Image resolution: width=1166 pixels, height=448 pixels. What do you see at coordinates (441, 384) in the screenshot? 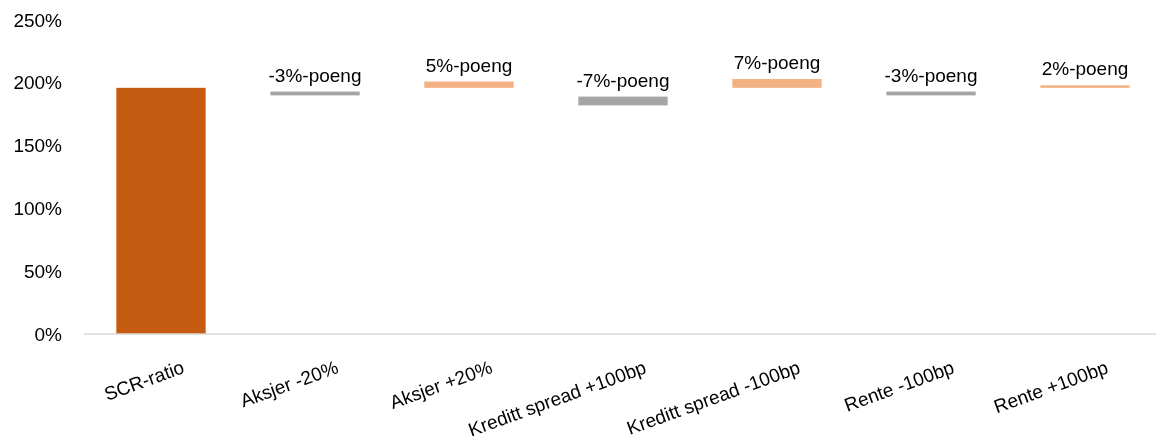
I see `x-tick-label: Aksjer +20%` at bounding box center [441, 384].